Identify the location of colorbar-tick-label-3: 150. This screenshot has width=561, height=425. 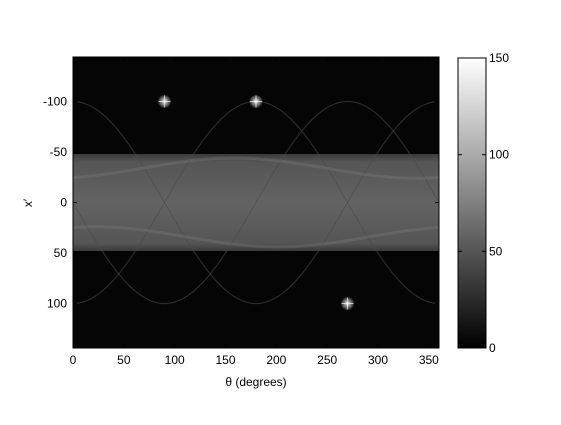
(499, 58).